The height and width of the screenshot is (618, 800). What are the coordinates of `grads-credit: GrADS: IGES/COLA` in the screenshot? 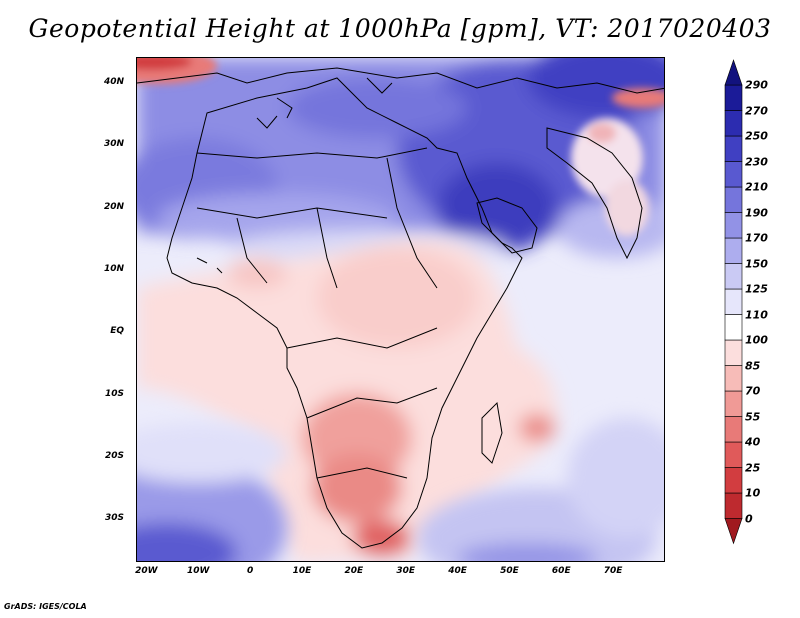 It's located at (45, 606).